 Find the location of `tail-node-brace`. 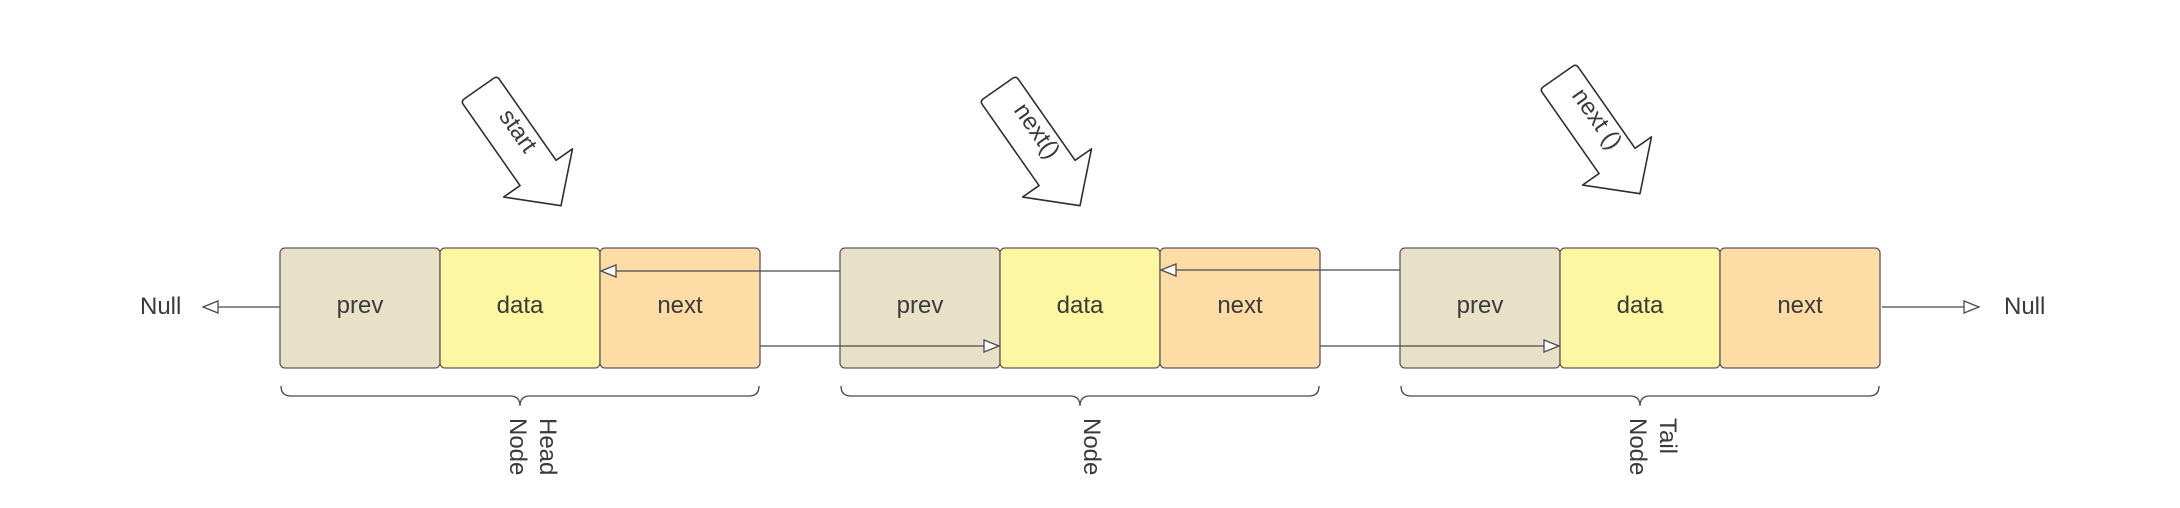

tail-node-brace is located at coordinates (1640, 396).